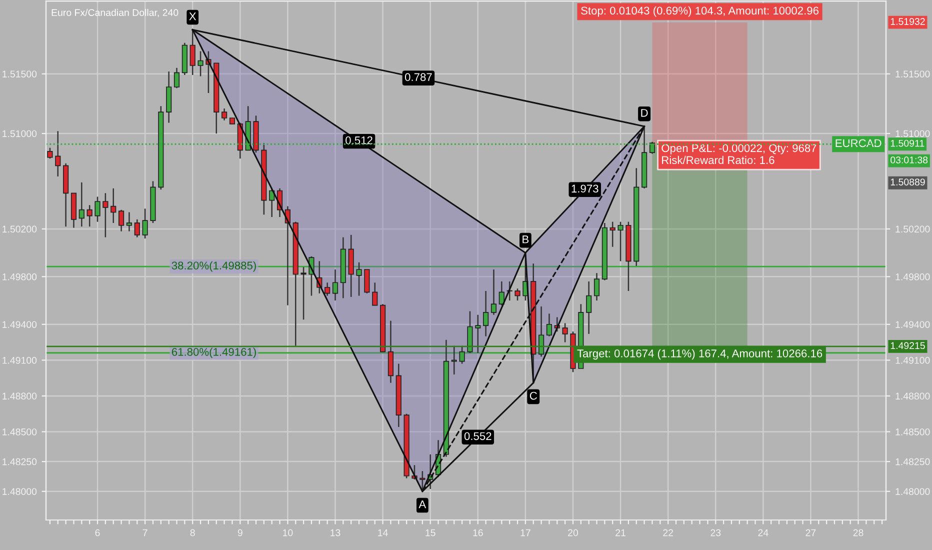  I want to click on y-tick-label: 1.48800, so click(19, 396).